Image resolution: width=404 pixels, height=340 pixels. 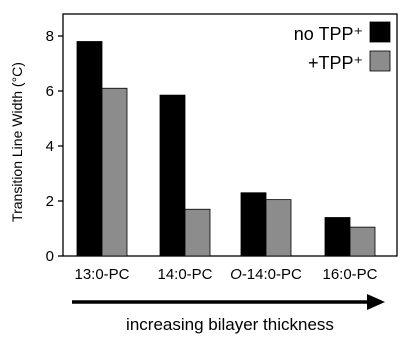 I want to click on y-axis-label: Transition Line Width (°C), so click(x=17, y=142).